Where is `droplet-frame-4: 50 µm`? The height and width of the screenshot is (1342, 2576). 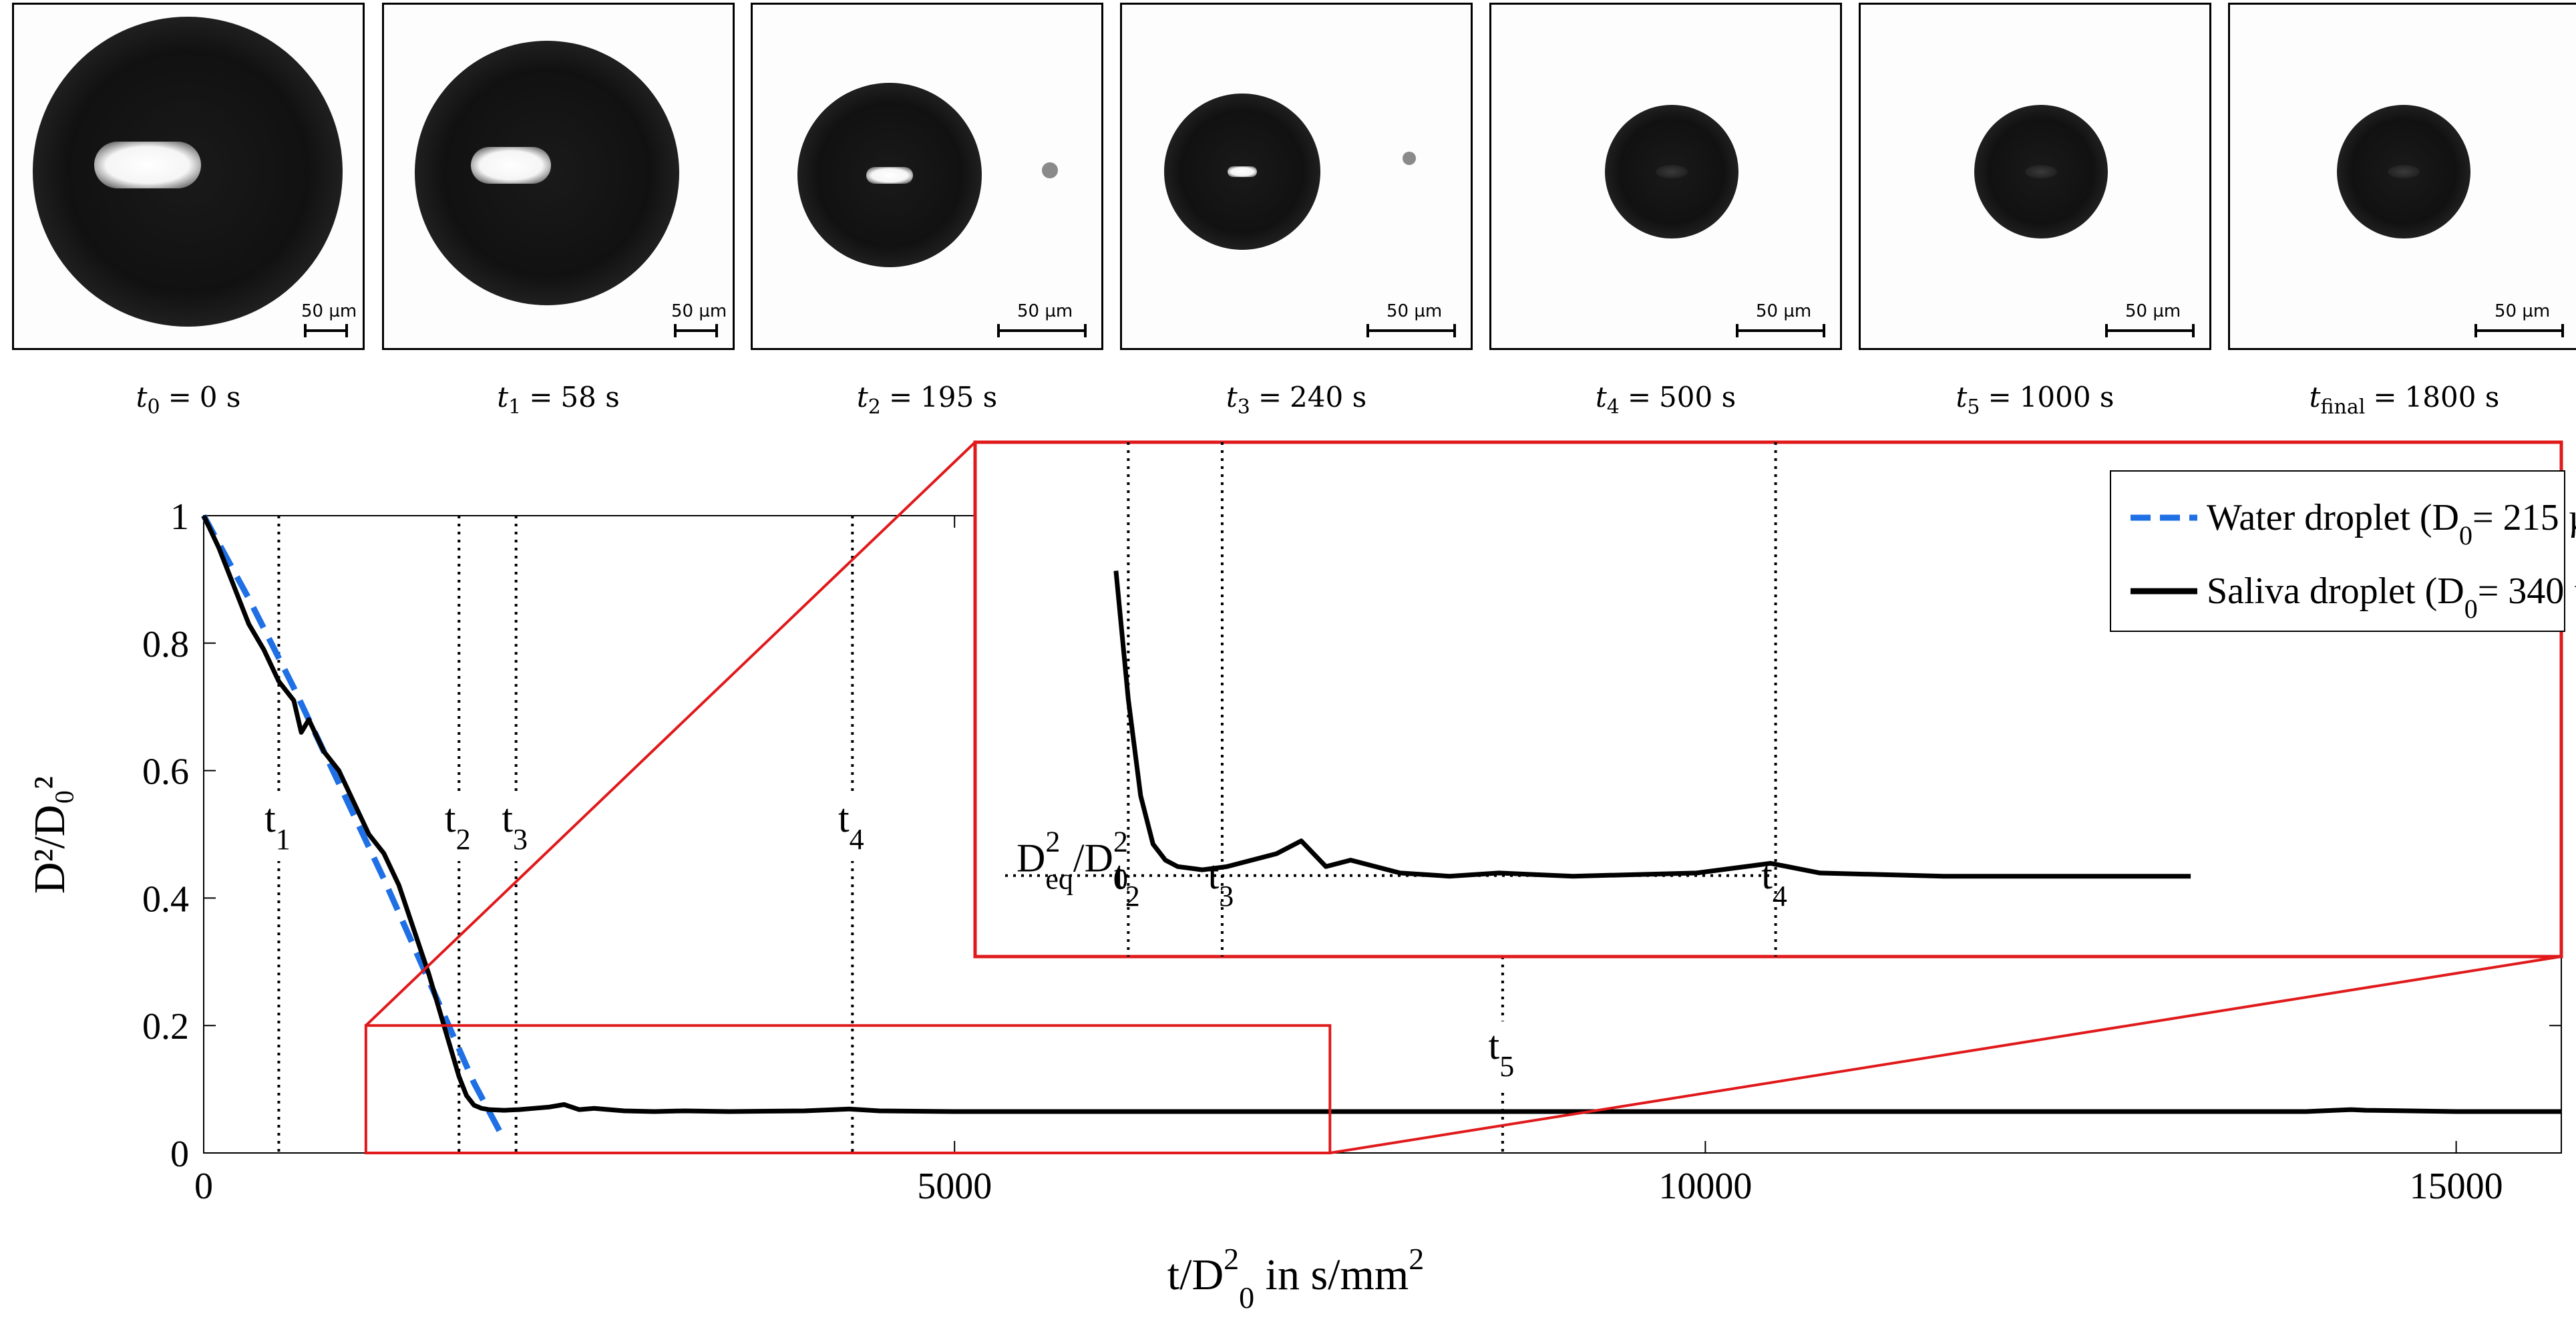
droplet-frame-4: 50 µm is located at coordinates (1665, 177).